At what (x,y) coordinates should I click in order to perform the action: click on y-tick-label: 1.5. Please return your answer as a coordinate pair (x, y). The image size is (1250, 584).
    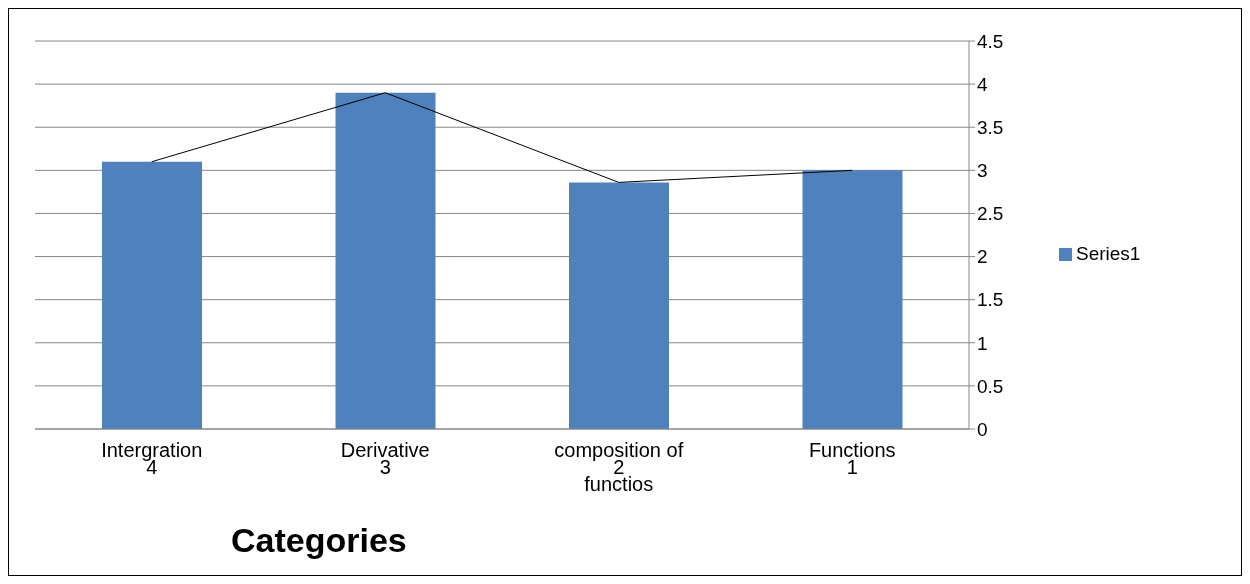
    Looking at the image, I should click on (990, 300).